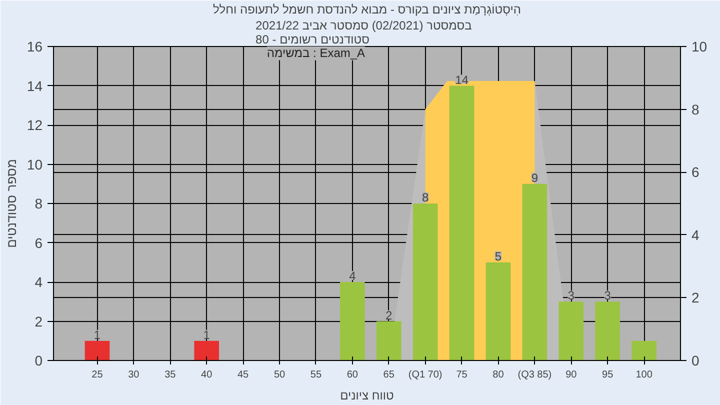 This screenshot has height=405, width=720. Describe the element at coordinates (696, 234) in the screenshot. I see `y2-tick-label: 4` at that location.